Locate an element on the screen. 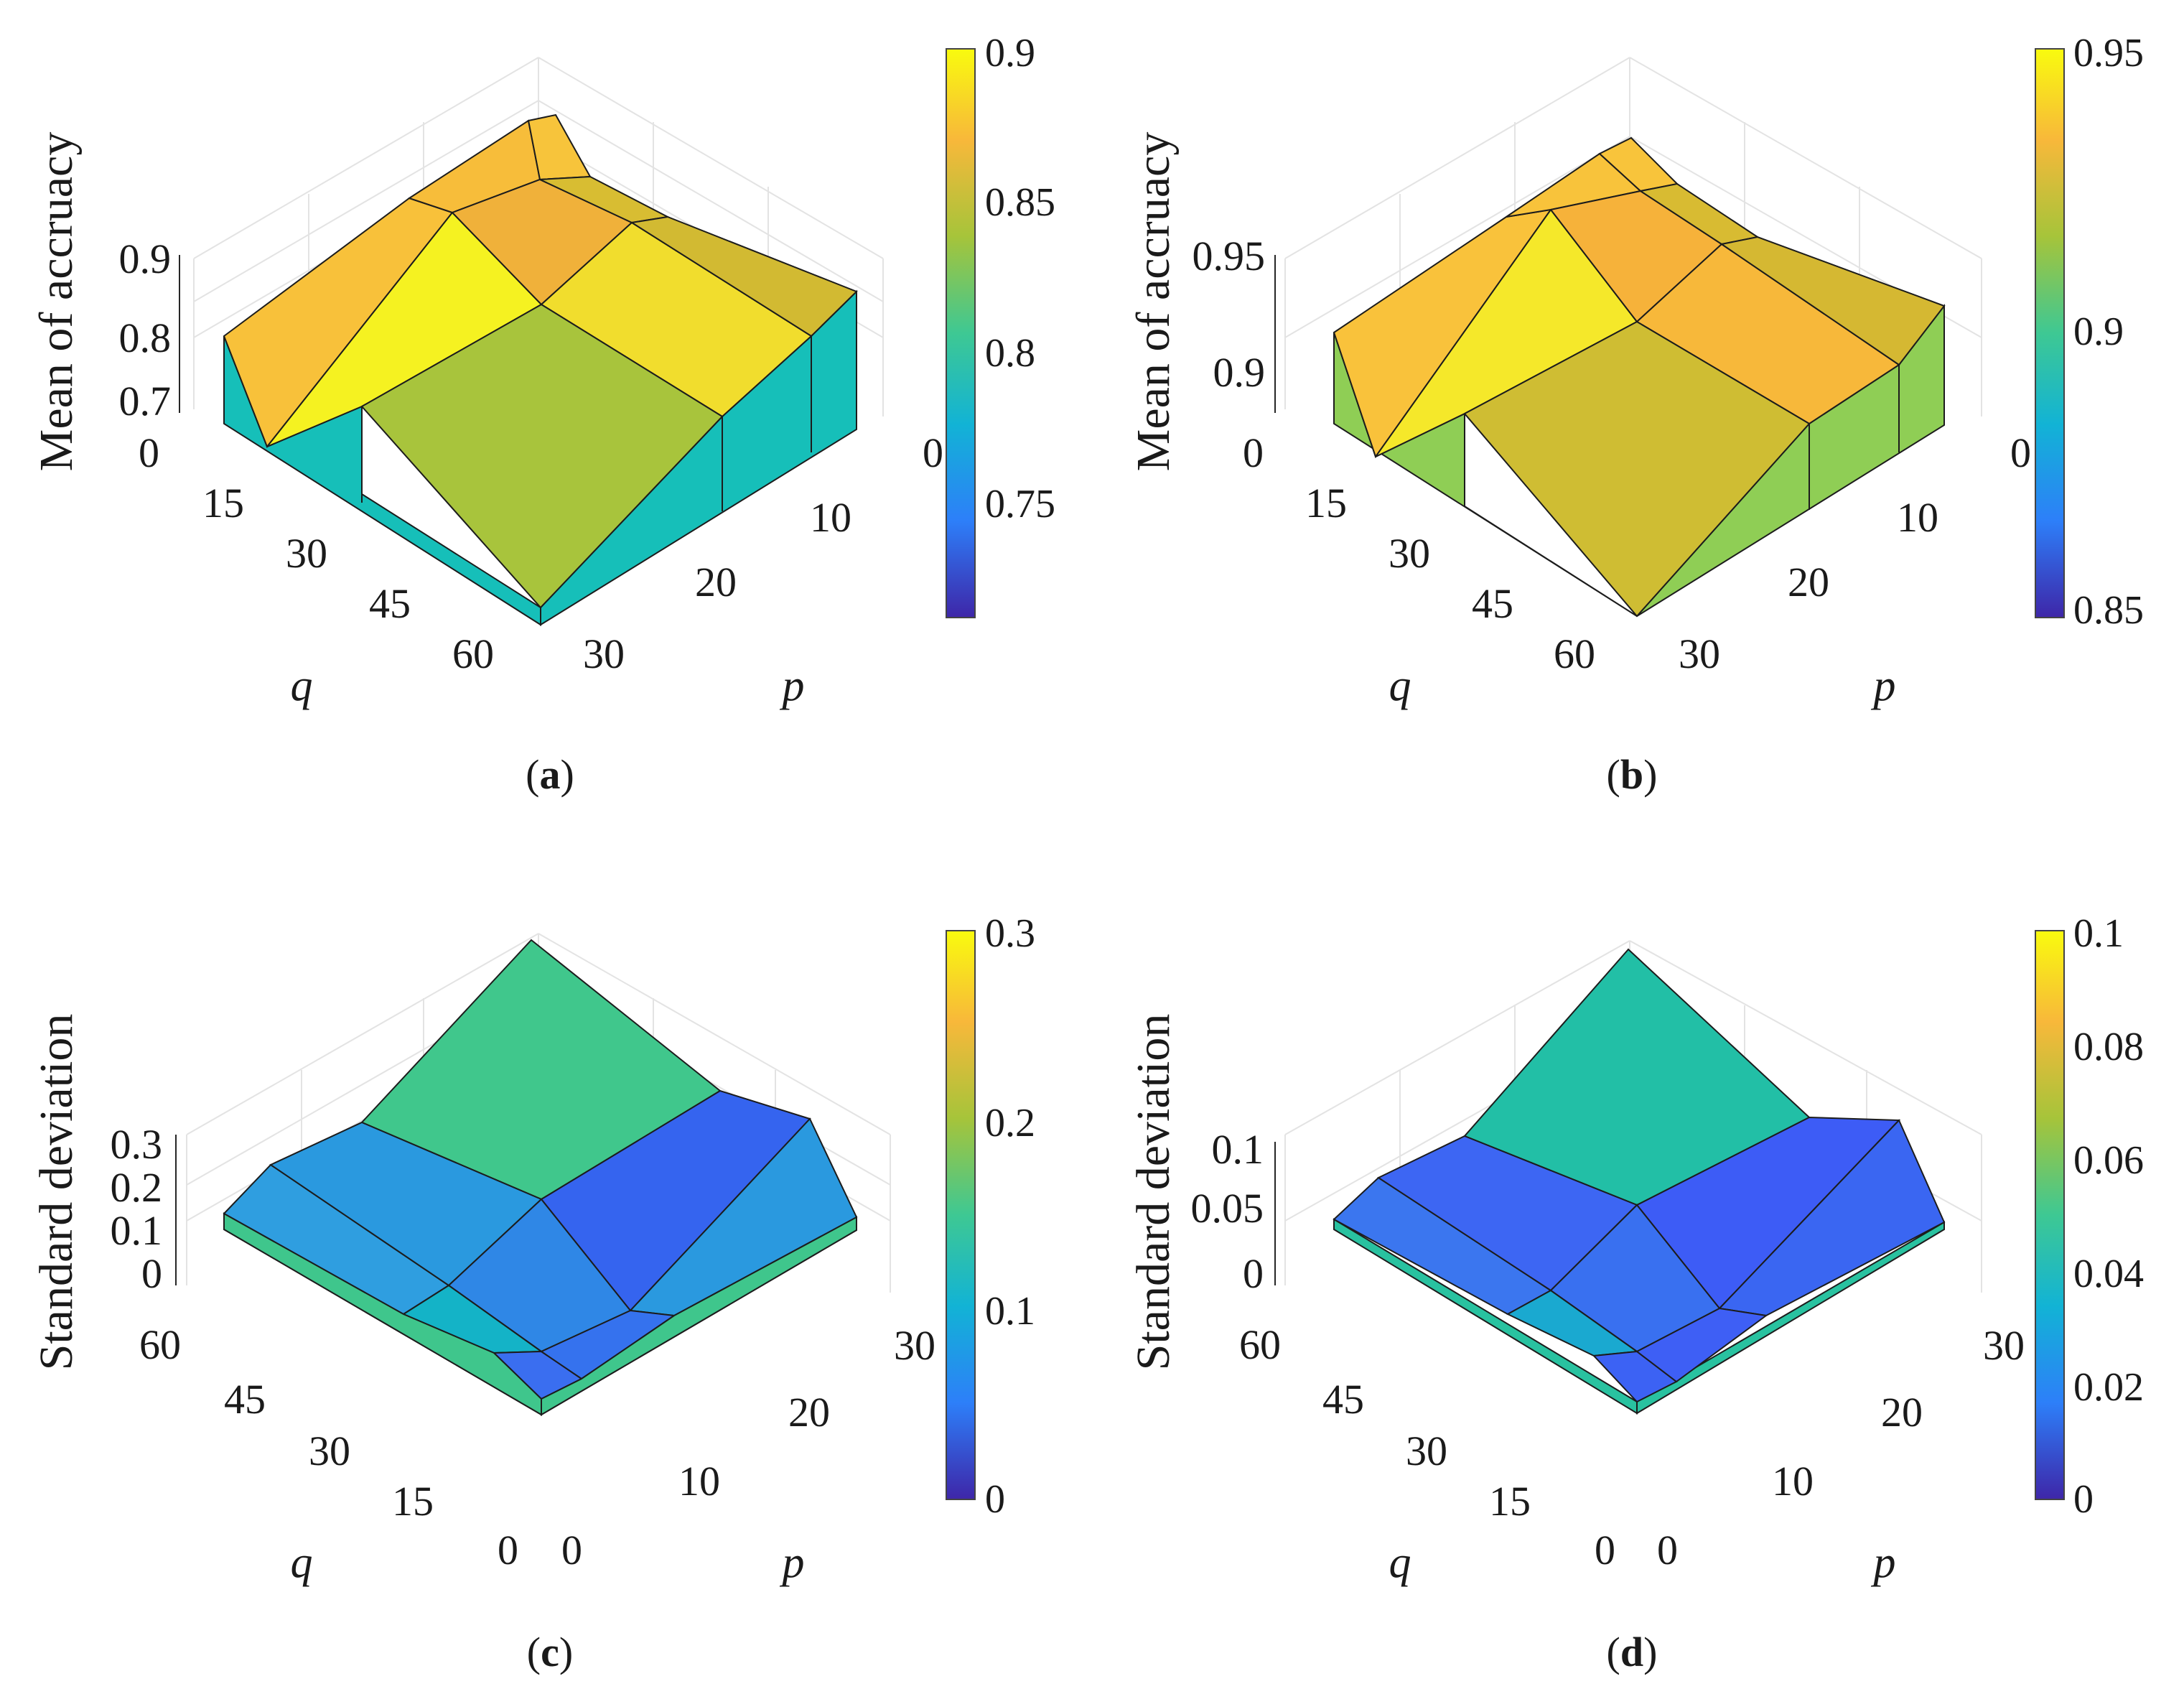 The height and width of the screenshot is (1689, 2184). surface-c is located at coordinates (540, 1177).